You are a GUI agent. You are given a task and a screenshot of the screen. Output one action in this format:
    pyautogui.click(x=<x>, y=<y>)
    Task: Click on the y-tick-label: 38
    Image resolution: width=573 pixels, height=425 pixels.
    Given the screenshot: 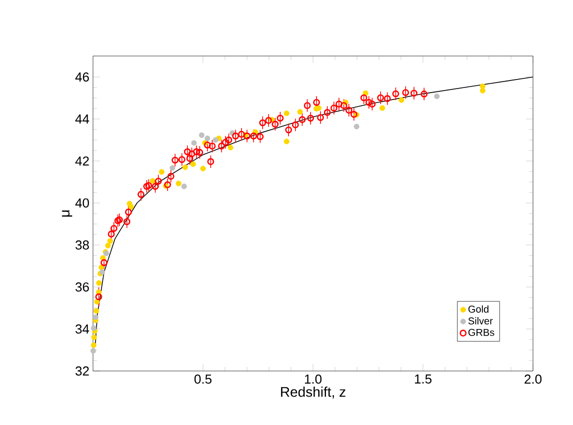 What is the action you would take?
    pyautogui.click(x=82, y=245)
    